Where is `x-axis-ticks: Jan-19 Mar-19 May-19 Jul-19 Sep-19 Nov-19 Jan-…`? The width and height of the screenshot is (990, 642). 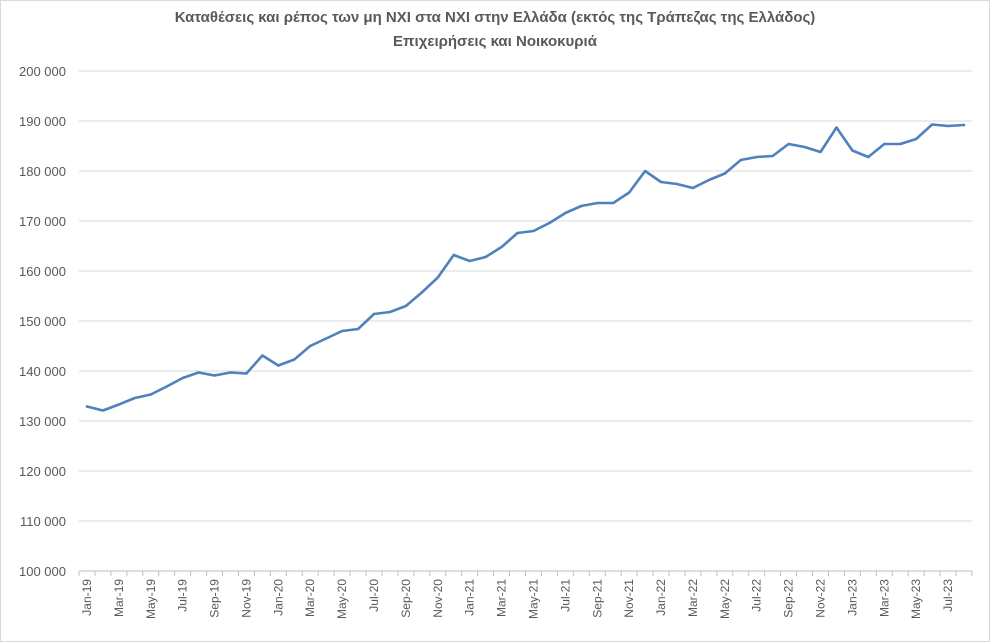 x-axis-ticks: Jan-19 Mar-19 May-19 Jul-19 Sep-19 Nov-19 Jan-… is located at coordinates (525, 595).